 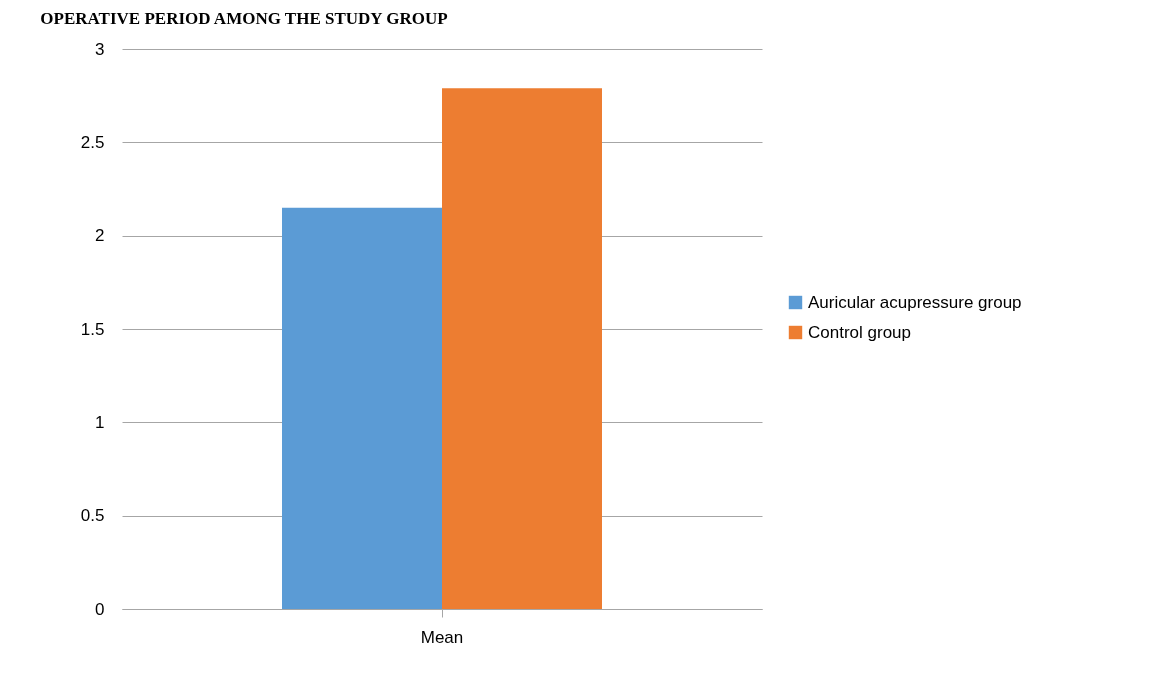 What do you see at coordinates (100, 49) in the screenshot?
I see `y-tick-label: 3` at bounding box center [100, 49].